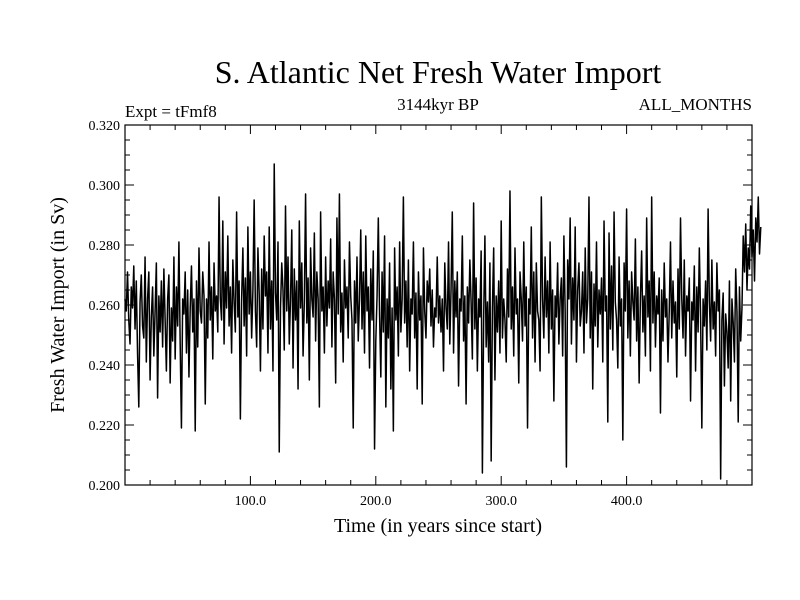  Describe the element at coordinates (376, 501) in the screenshot. I see `x-tick-label: 200.0` at that location.